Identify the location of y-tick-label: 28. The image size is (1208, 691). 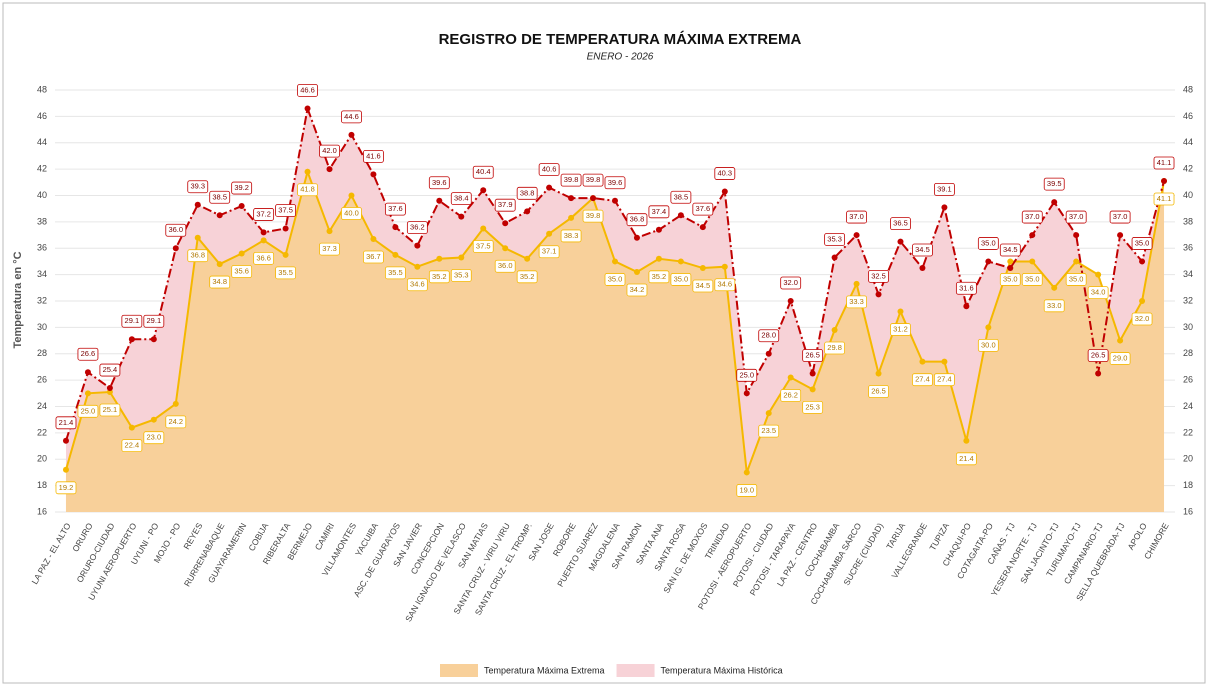
(42, 353).